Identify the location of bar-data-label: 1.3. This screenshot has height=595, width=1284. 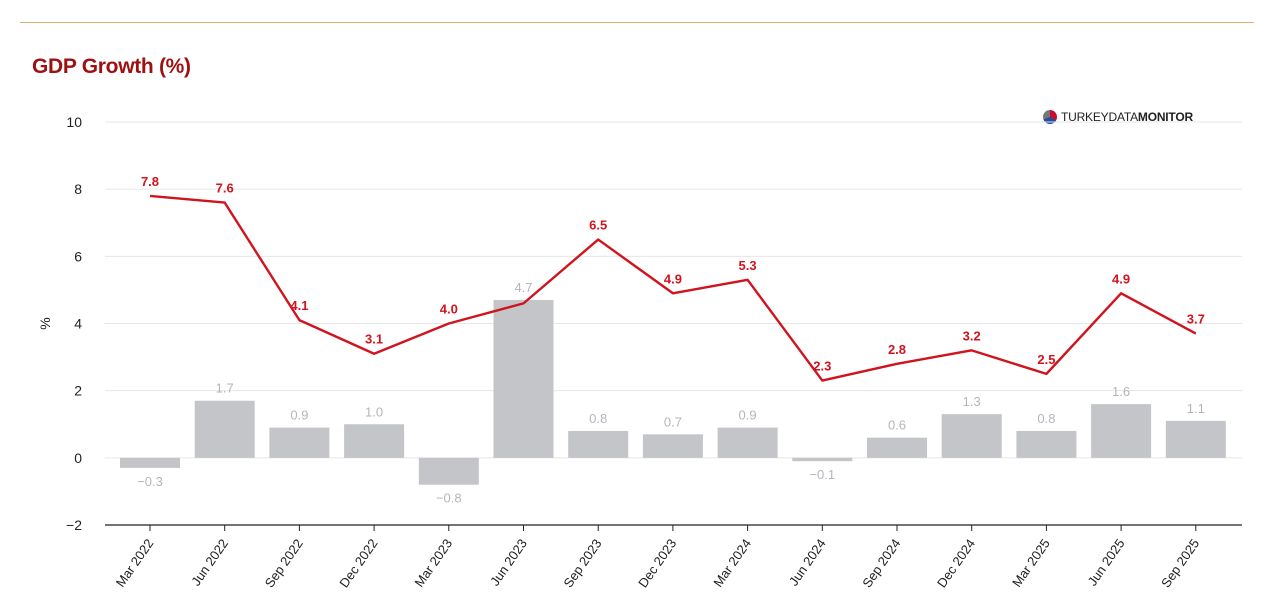
(972, 401).